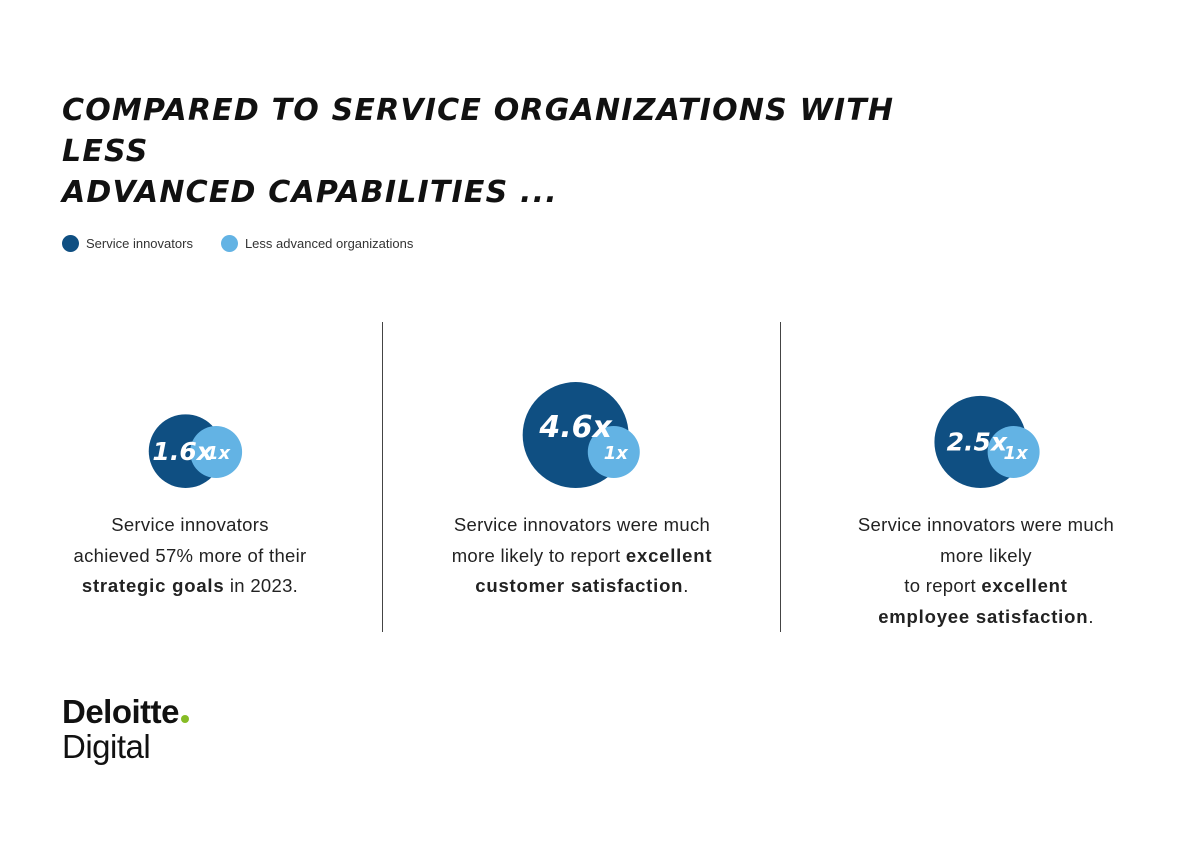  Describe the element at coordinates (575, 427) in the screenshot. I see `innovator-value-label: 4.6x` at that location.